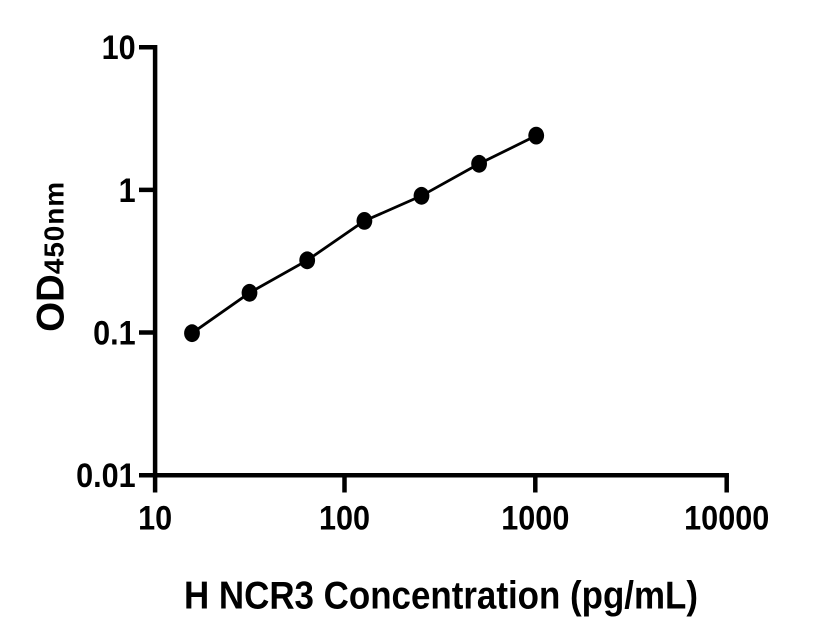  What do you see at coordinates (106, 476) in the screenshot?
I see `svg-text: 0.01` at bounding box center [106, 476].